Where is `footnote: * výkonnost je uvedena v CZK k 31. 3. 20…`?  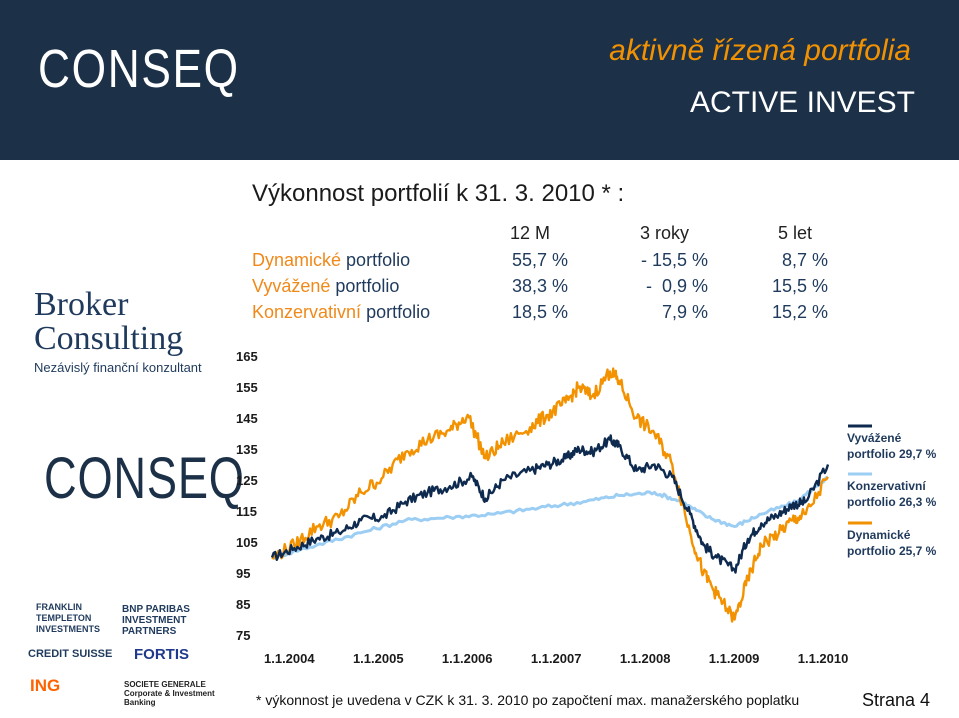
footnote: * výkonnost je uvedena v CZK k 31. 3. 20… is located at coordinates (528, 700).